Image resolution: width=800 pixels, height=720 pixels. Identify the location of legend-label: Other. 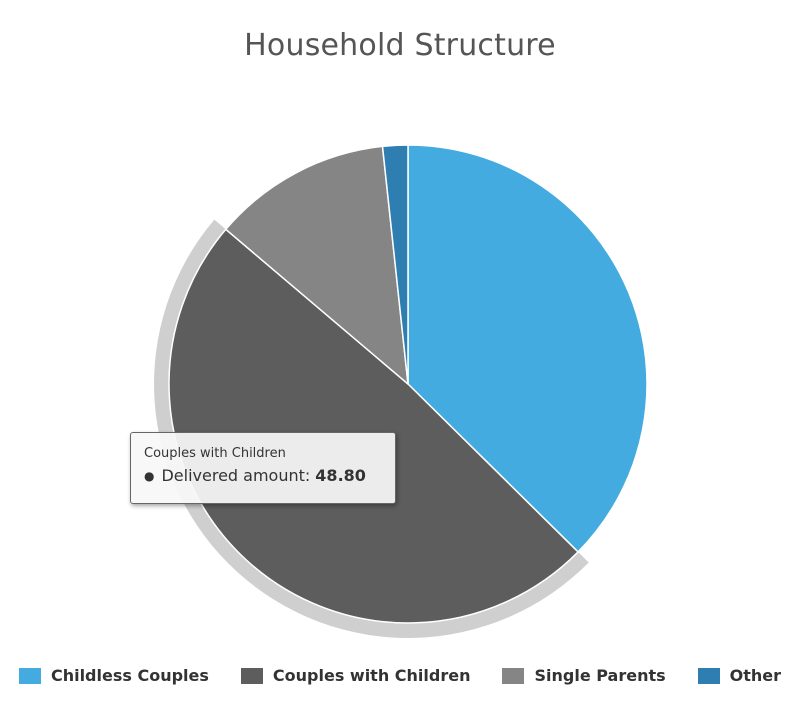
(755, 675).